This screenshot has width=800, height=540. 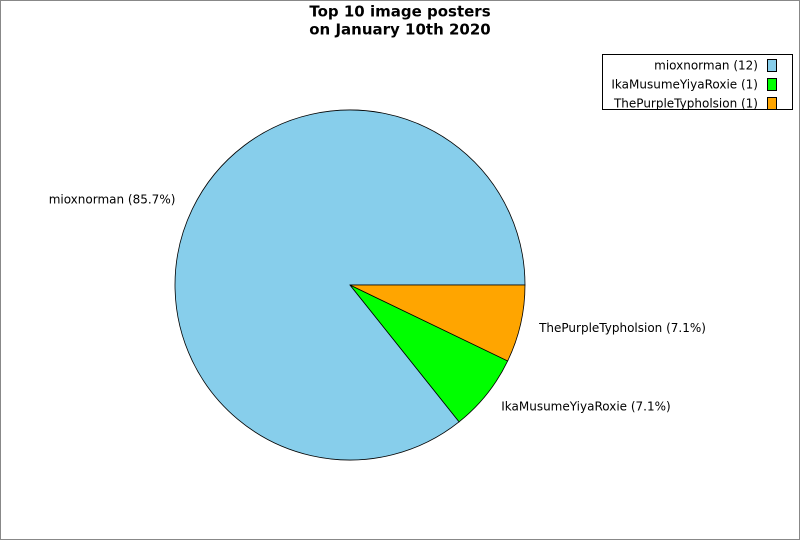 What do you see at coordinates (399, 30) in the screenshot?
I see `chart-title: on January 10th 2020` at bounding box center [399, 30].